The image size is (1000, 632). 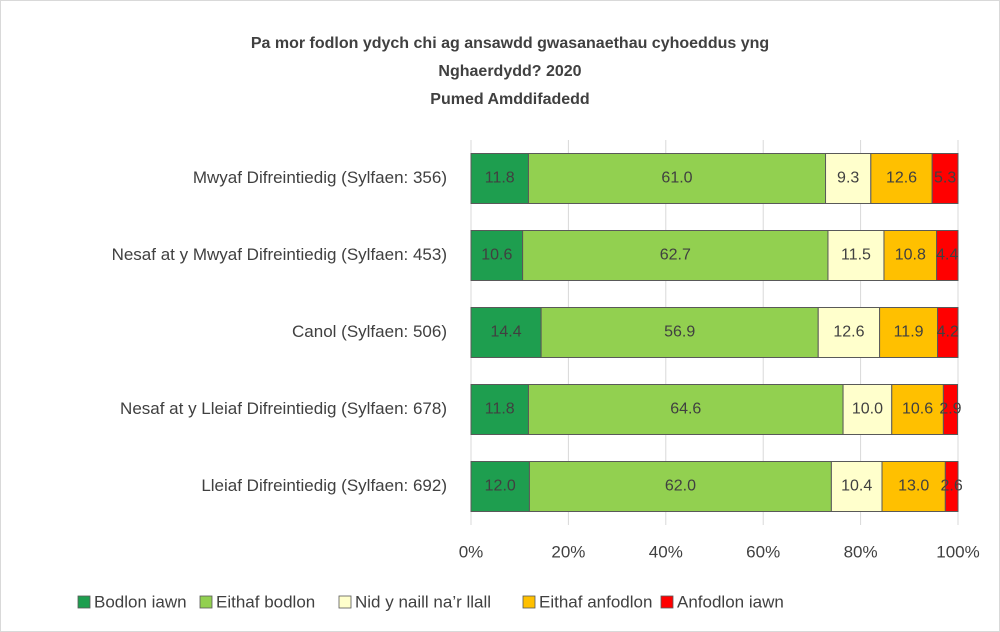 I want to click on legend-label: Anfodlon iawn, so click(x=730, y=601).